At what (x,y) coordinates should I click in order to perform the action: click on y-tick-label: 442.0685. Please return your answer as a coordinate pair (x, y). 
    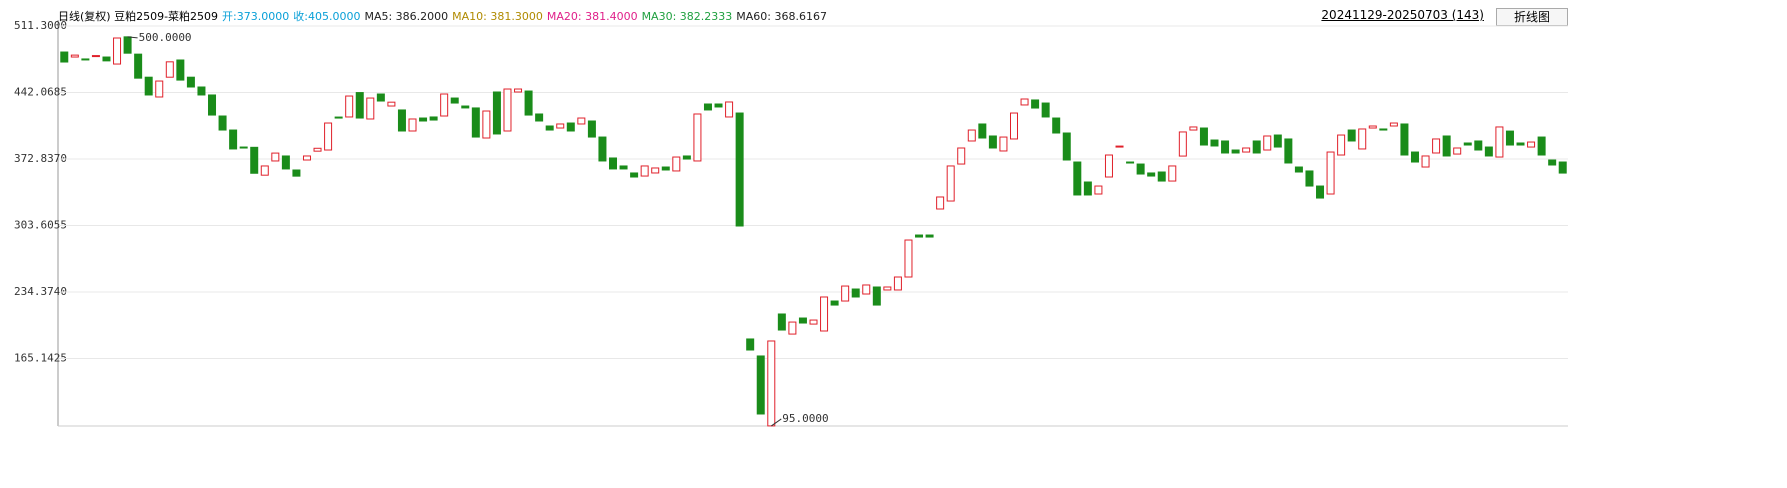
    Looking at the image, I should click on (40, 92).